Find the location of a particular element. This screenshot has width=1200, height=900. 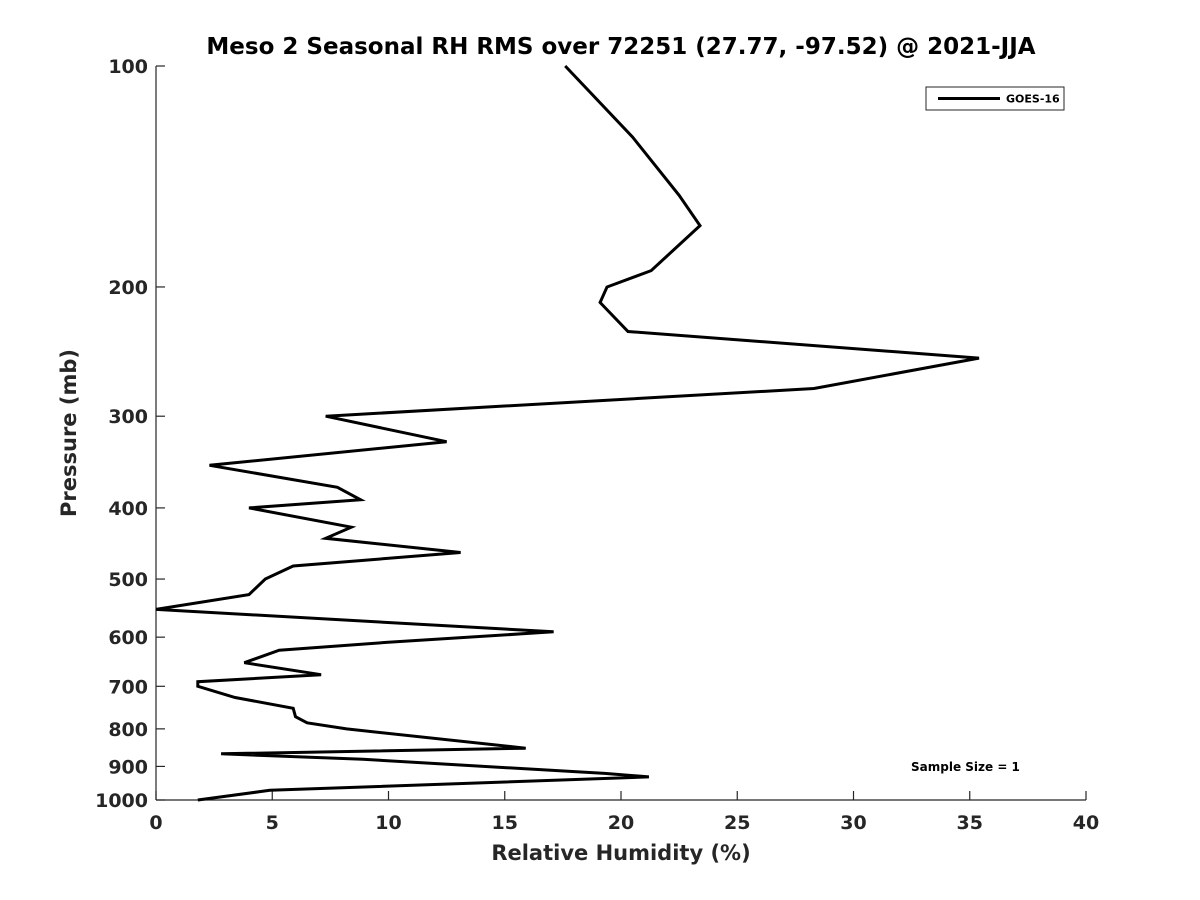

x-ticks: 0 5 10 15 20 25 30 35 40 is located at coordinates (624, 812).